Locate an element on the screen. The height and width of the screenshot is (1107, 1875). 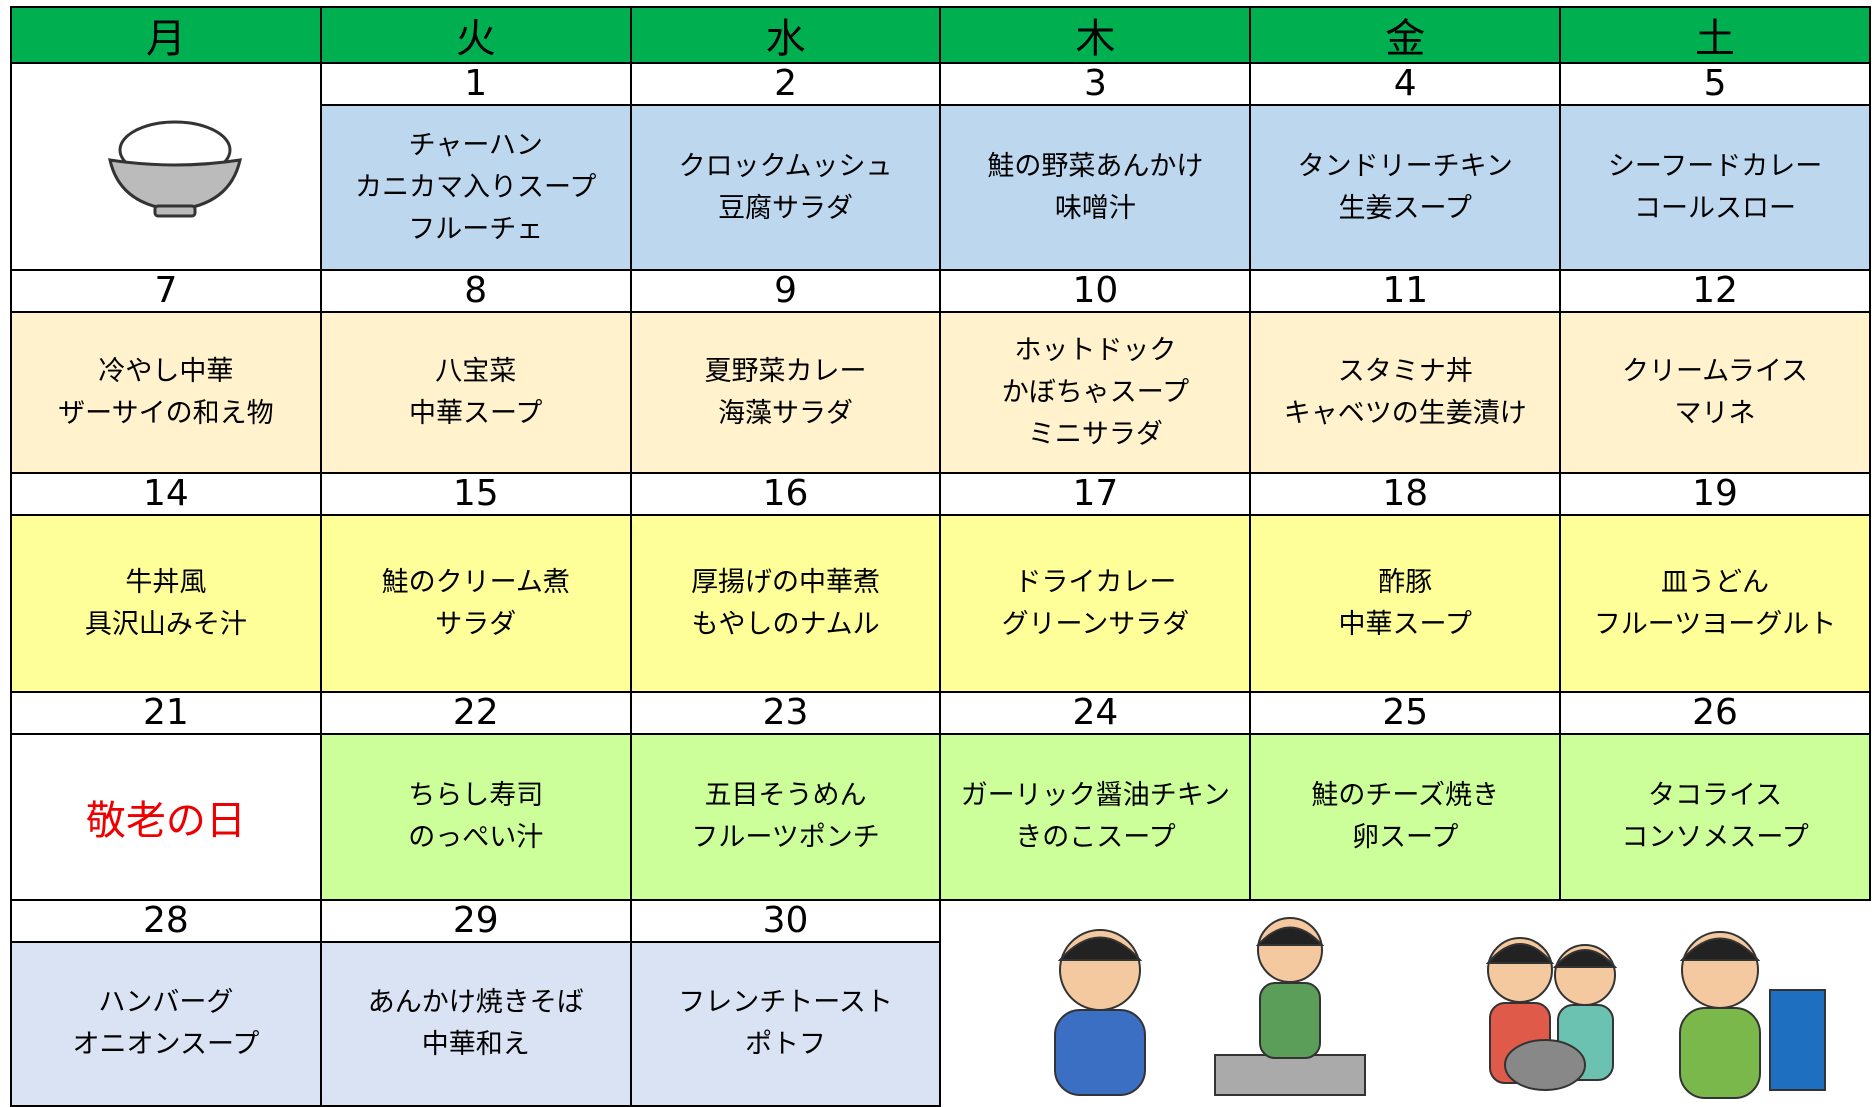
menu-item: クリームライス is located at coordinates (1715, 371).